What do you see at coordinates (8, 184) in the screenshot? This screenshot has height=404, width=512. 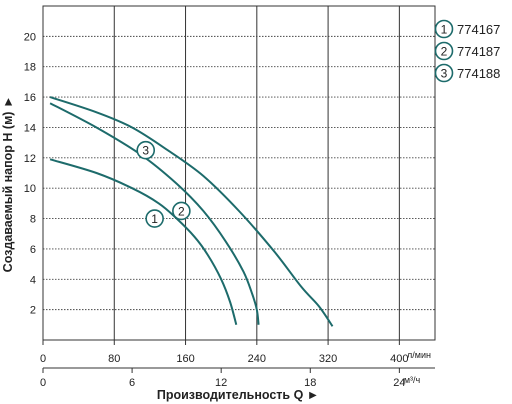 I see `y-axis-title: Создаваемый напор H (м) ►` at bounding box center [8, 184].